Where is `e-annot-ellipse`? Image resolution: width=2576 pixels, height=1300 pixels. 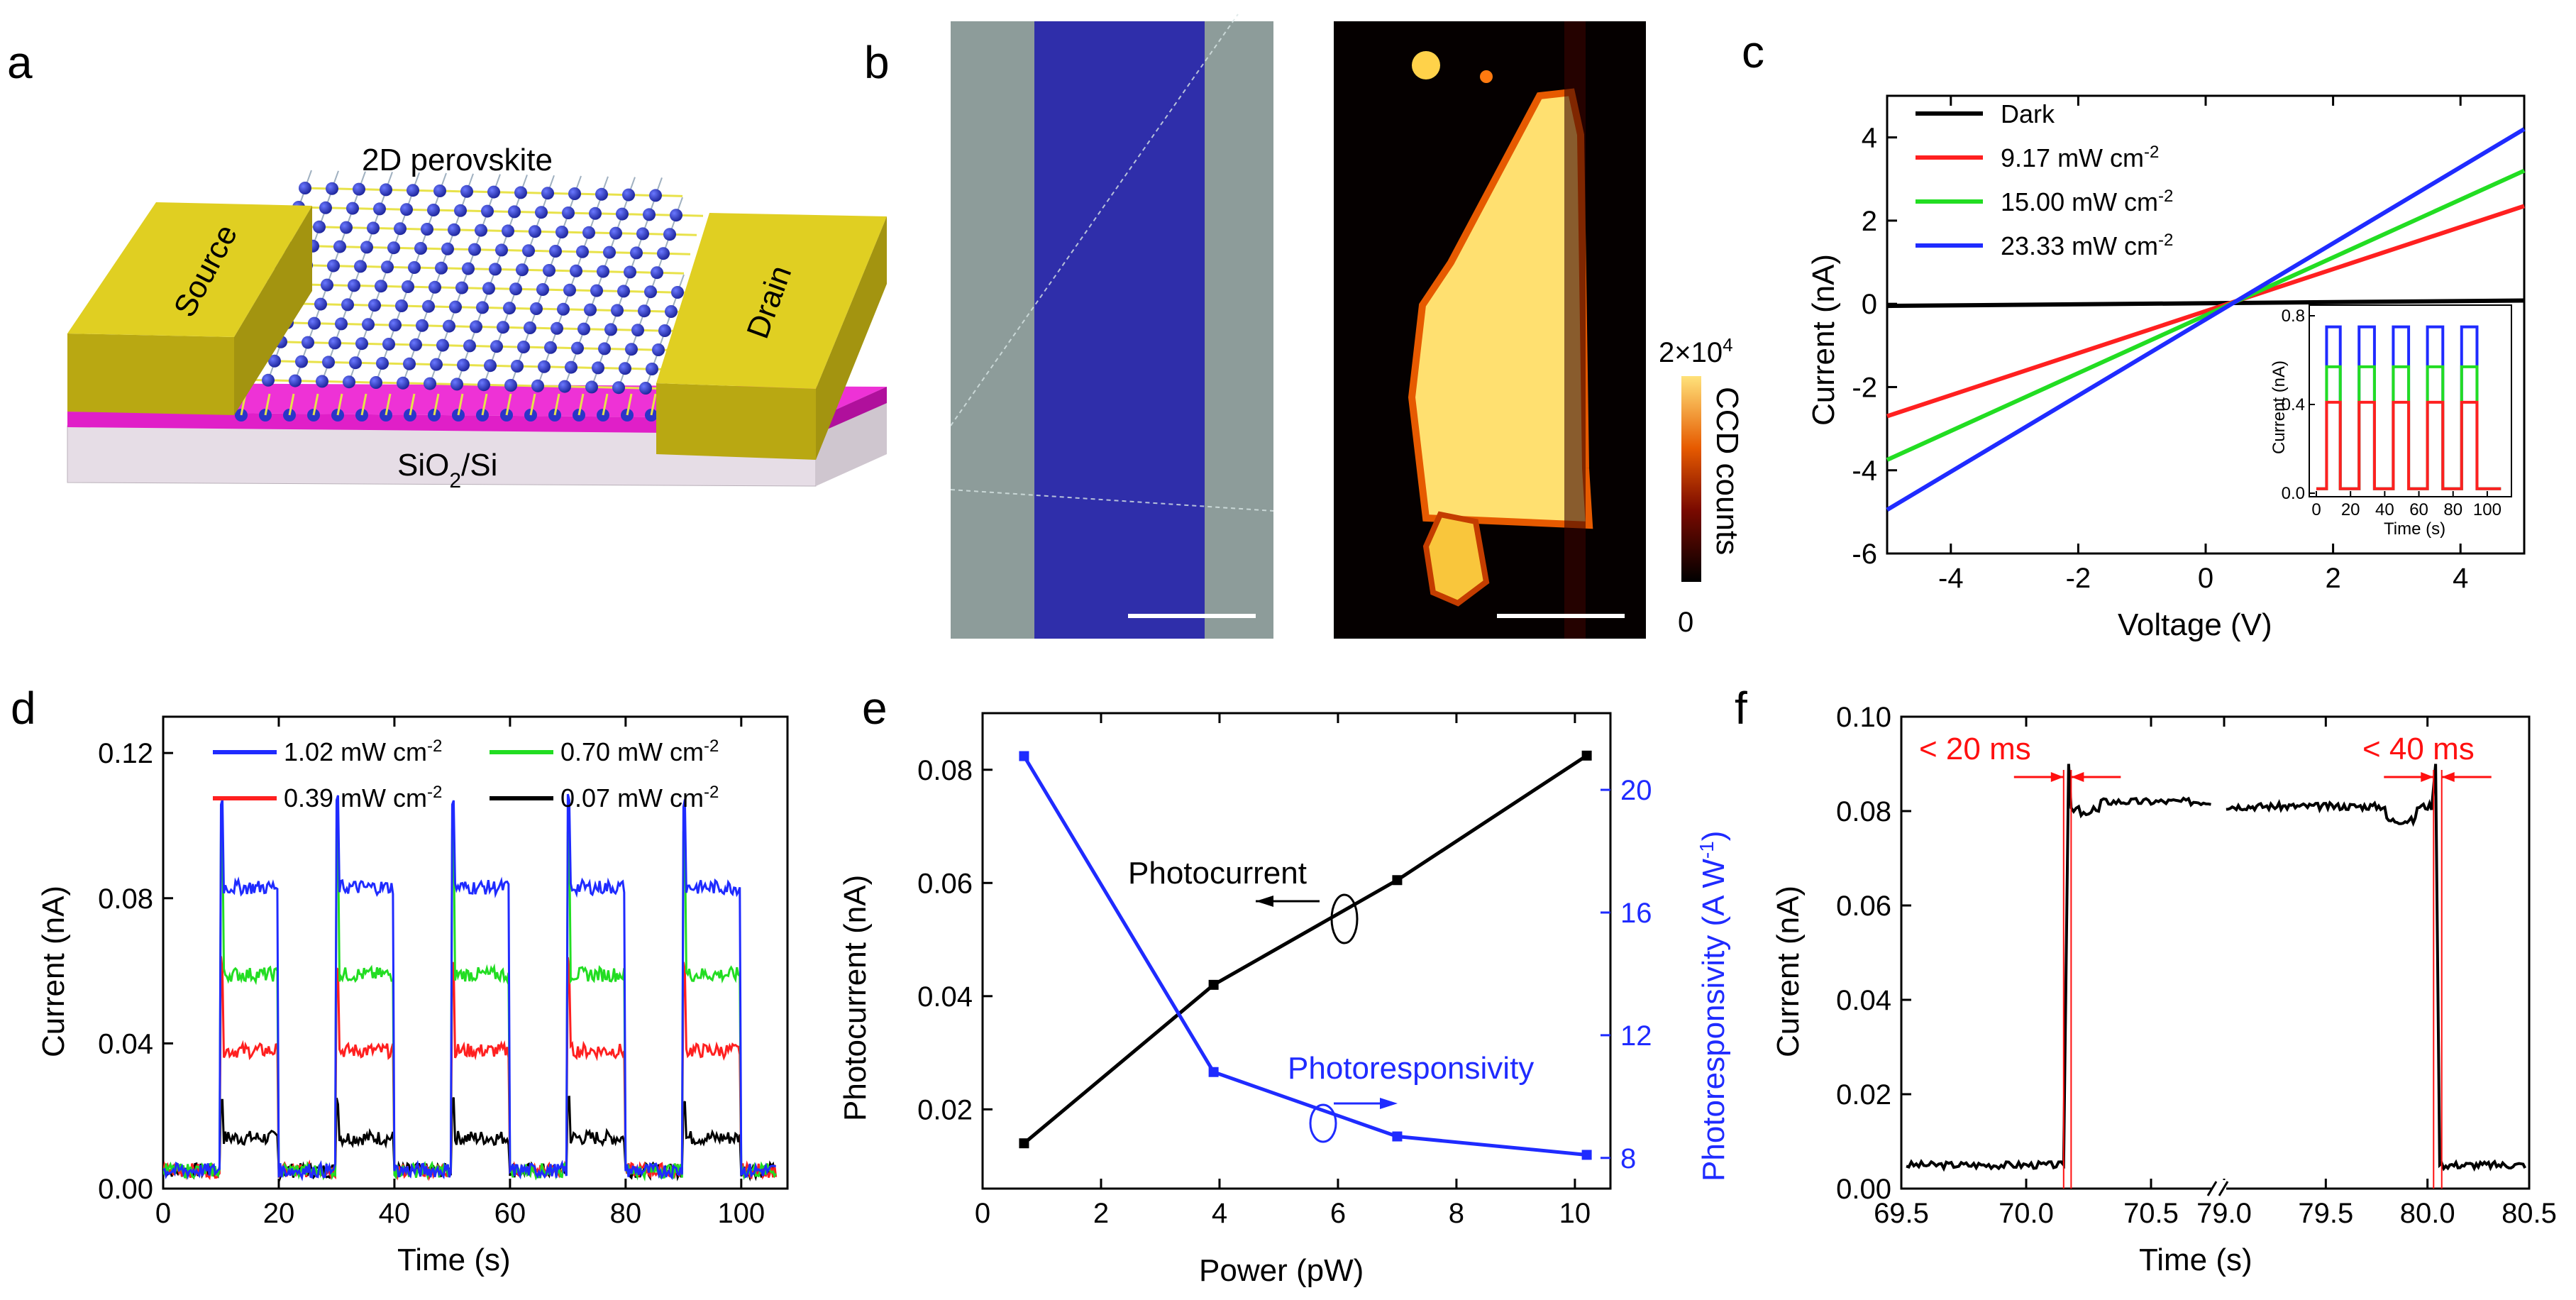
e-annot-ellipse is located at coordinates (1344, 919).